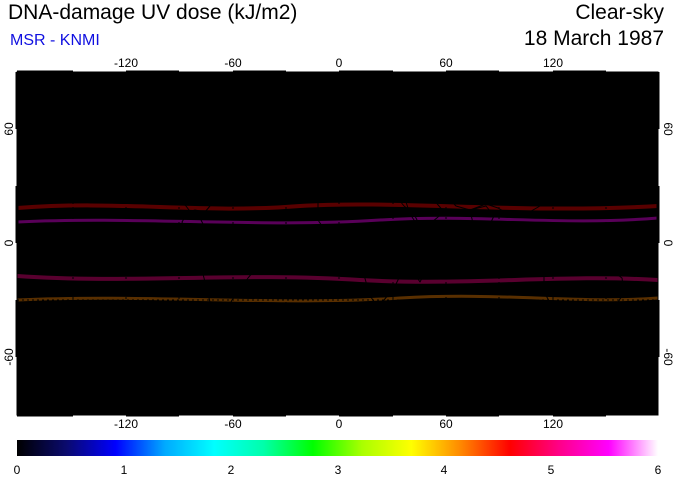 This screenshot has height=480, width=678. Describe the element at coordinates (233, 63) in the screenshot. I see `lon-label-top-2: -60` at that location.